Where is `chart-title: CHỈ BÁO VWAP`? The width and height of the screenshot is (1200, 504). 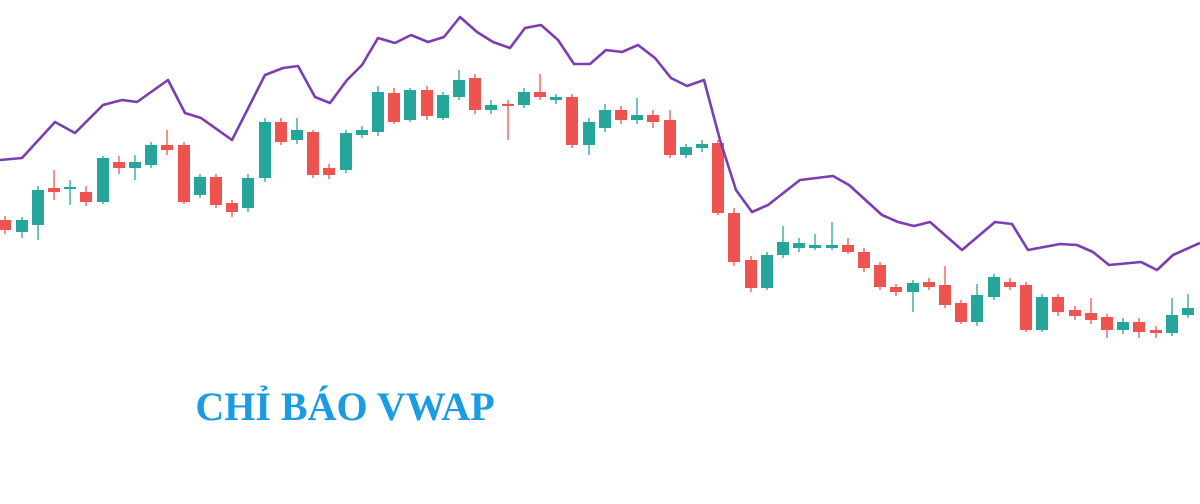
chart-title: CHỈ BÁO VWAP is located at coordinates (344, 406).